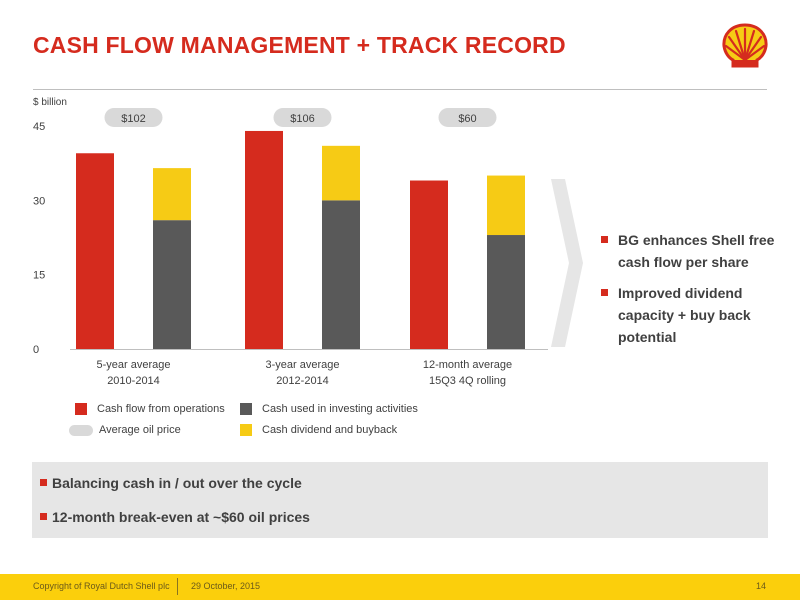 The height and width of the screenshot is (600, 800). Describe the element at coordinates (140, 430) in the screenshot. I see `legend-label: Average oil price` at that location.